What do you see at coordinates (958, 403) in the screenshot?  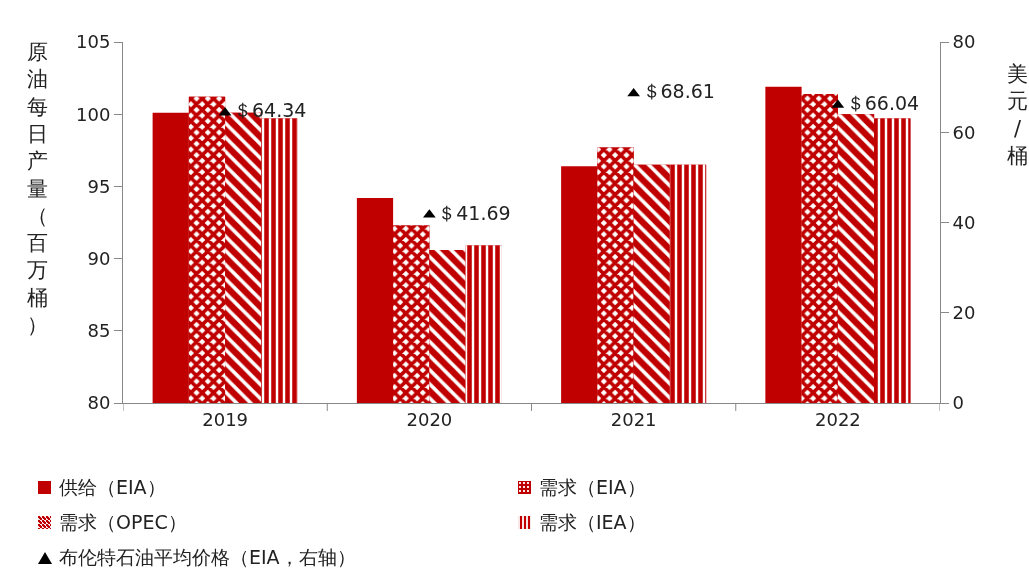 I see `y2-tick-label: 0` at bounding box center [958, 403].